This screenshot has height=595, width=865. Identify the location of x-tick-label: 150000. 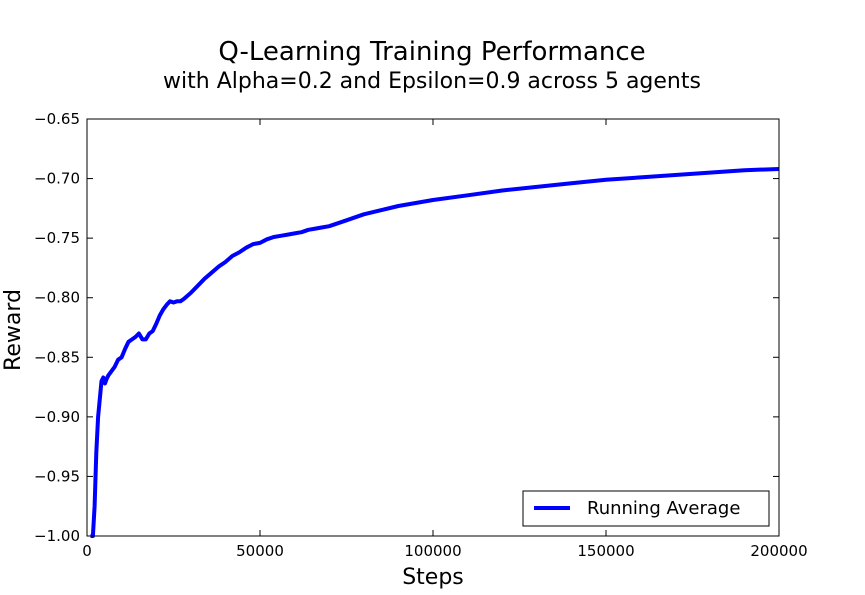
(605, 551).